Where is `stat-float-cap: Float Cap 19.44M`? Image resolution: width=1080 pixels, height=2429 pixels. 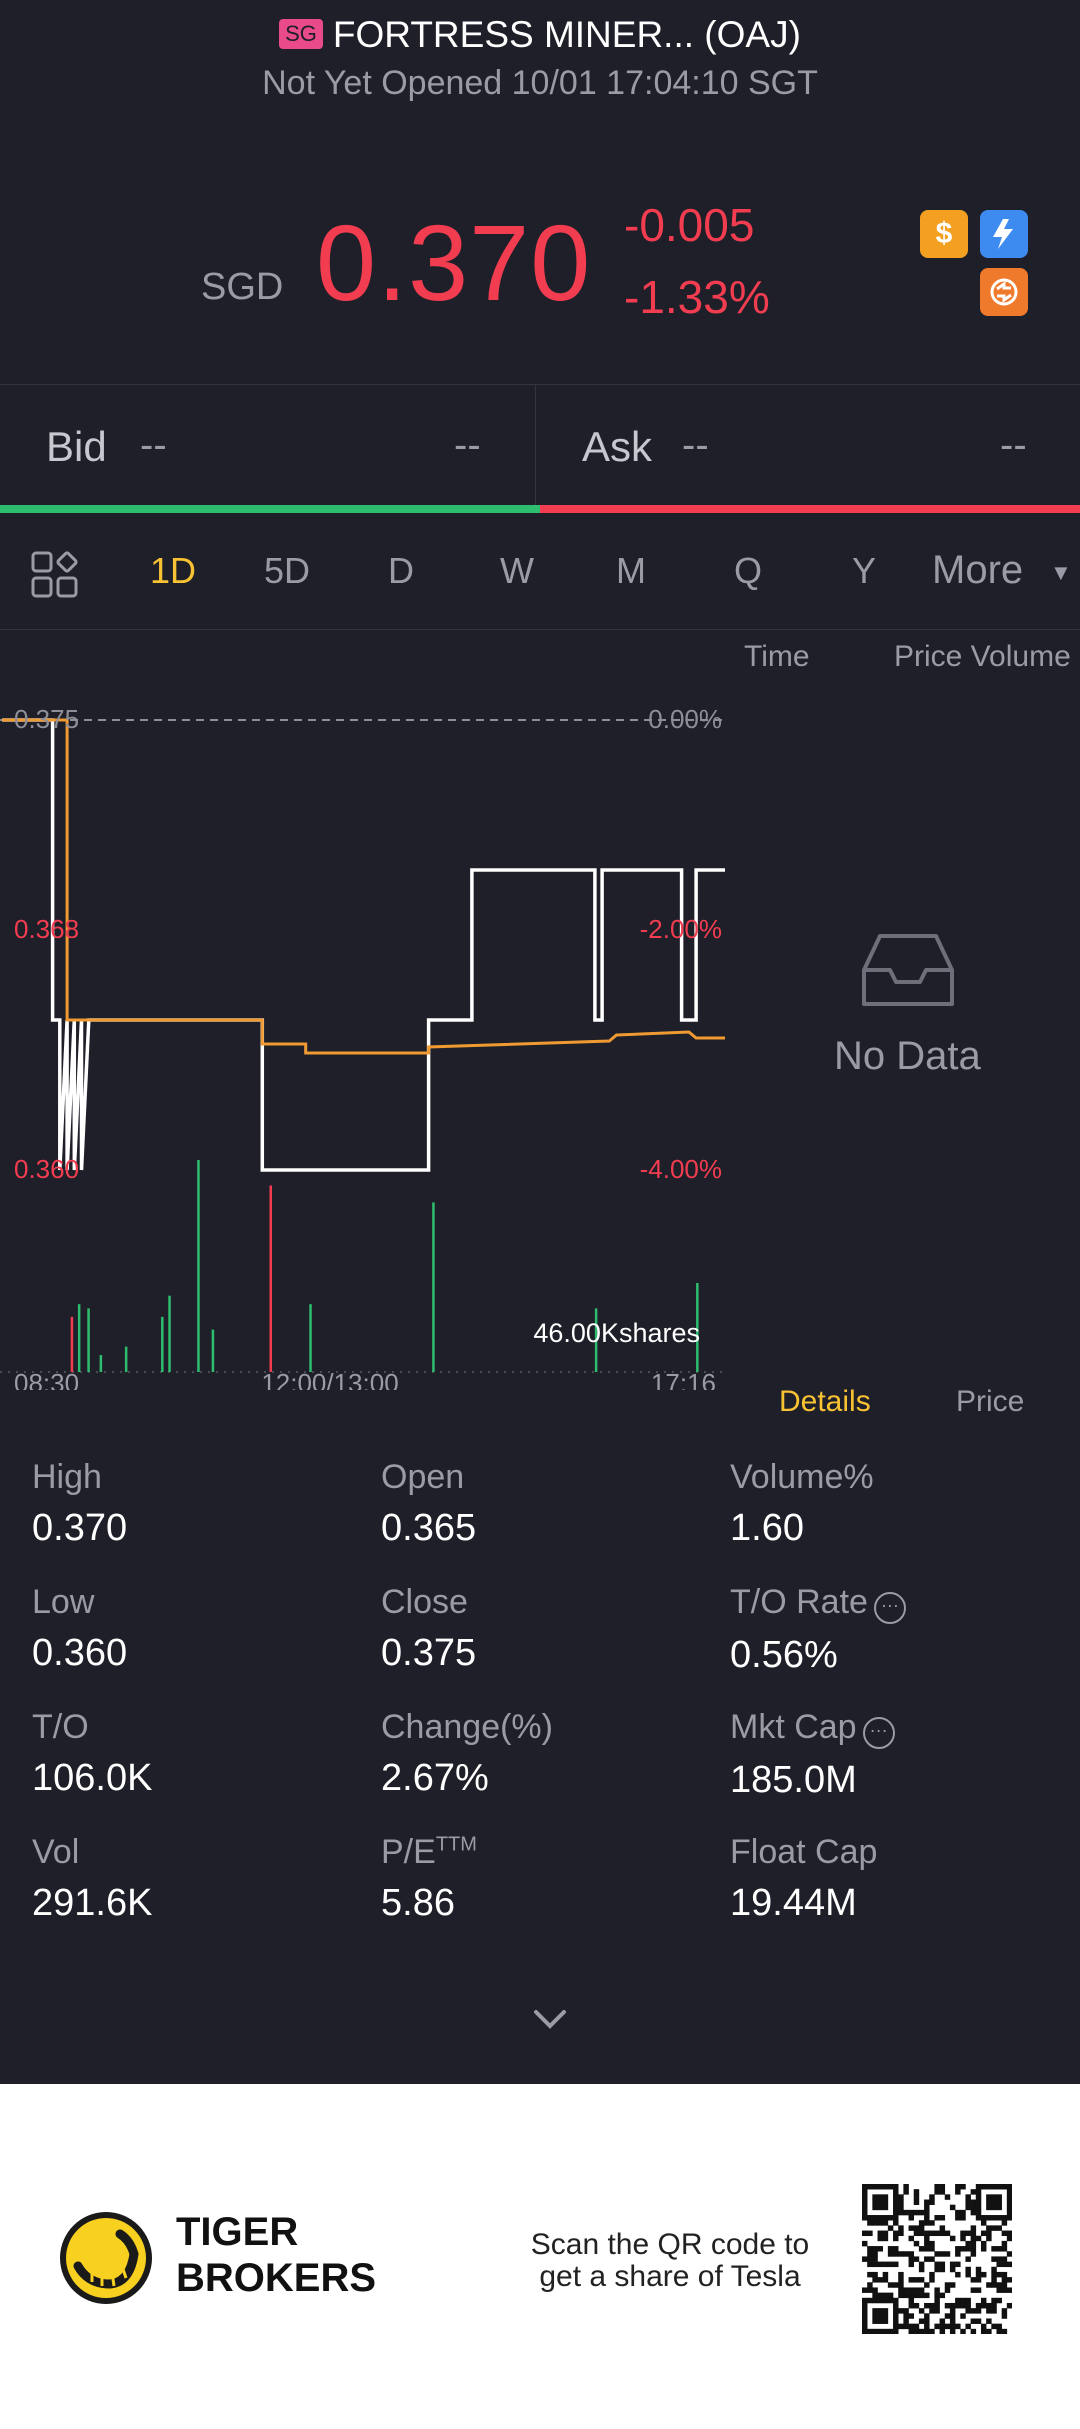 stat-float-cap: Float Cap 19.44M is located at coordinates (900, 1879).